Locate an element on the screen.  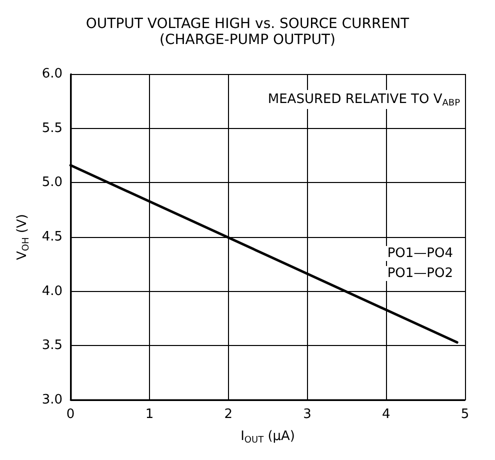
y-tick-label: 4.5 is located at coordinates (52, 237).